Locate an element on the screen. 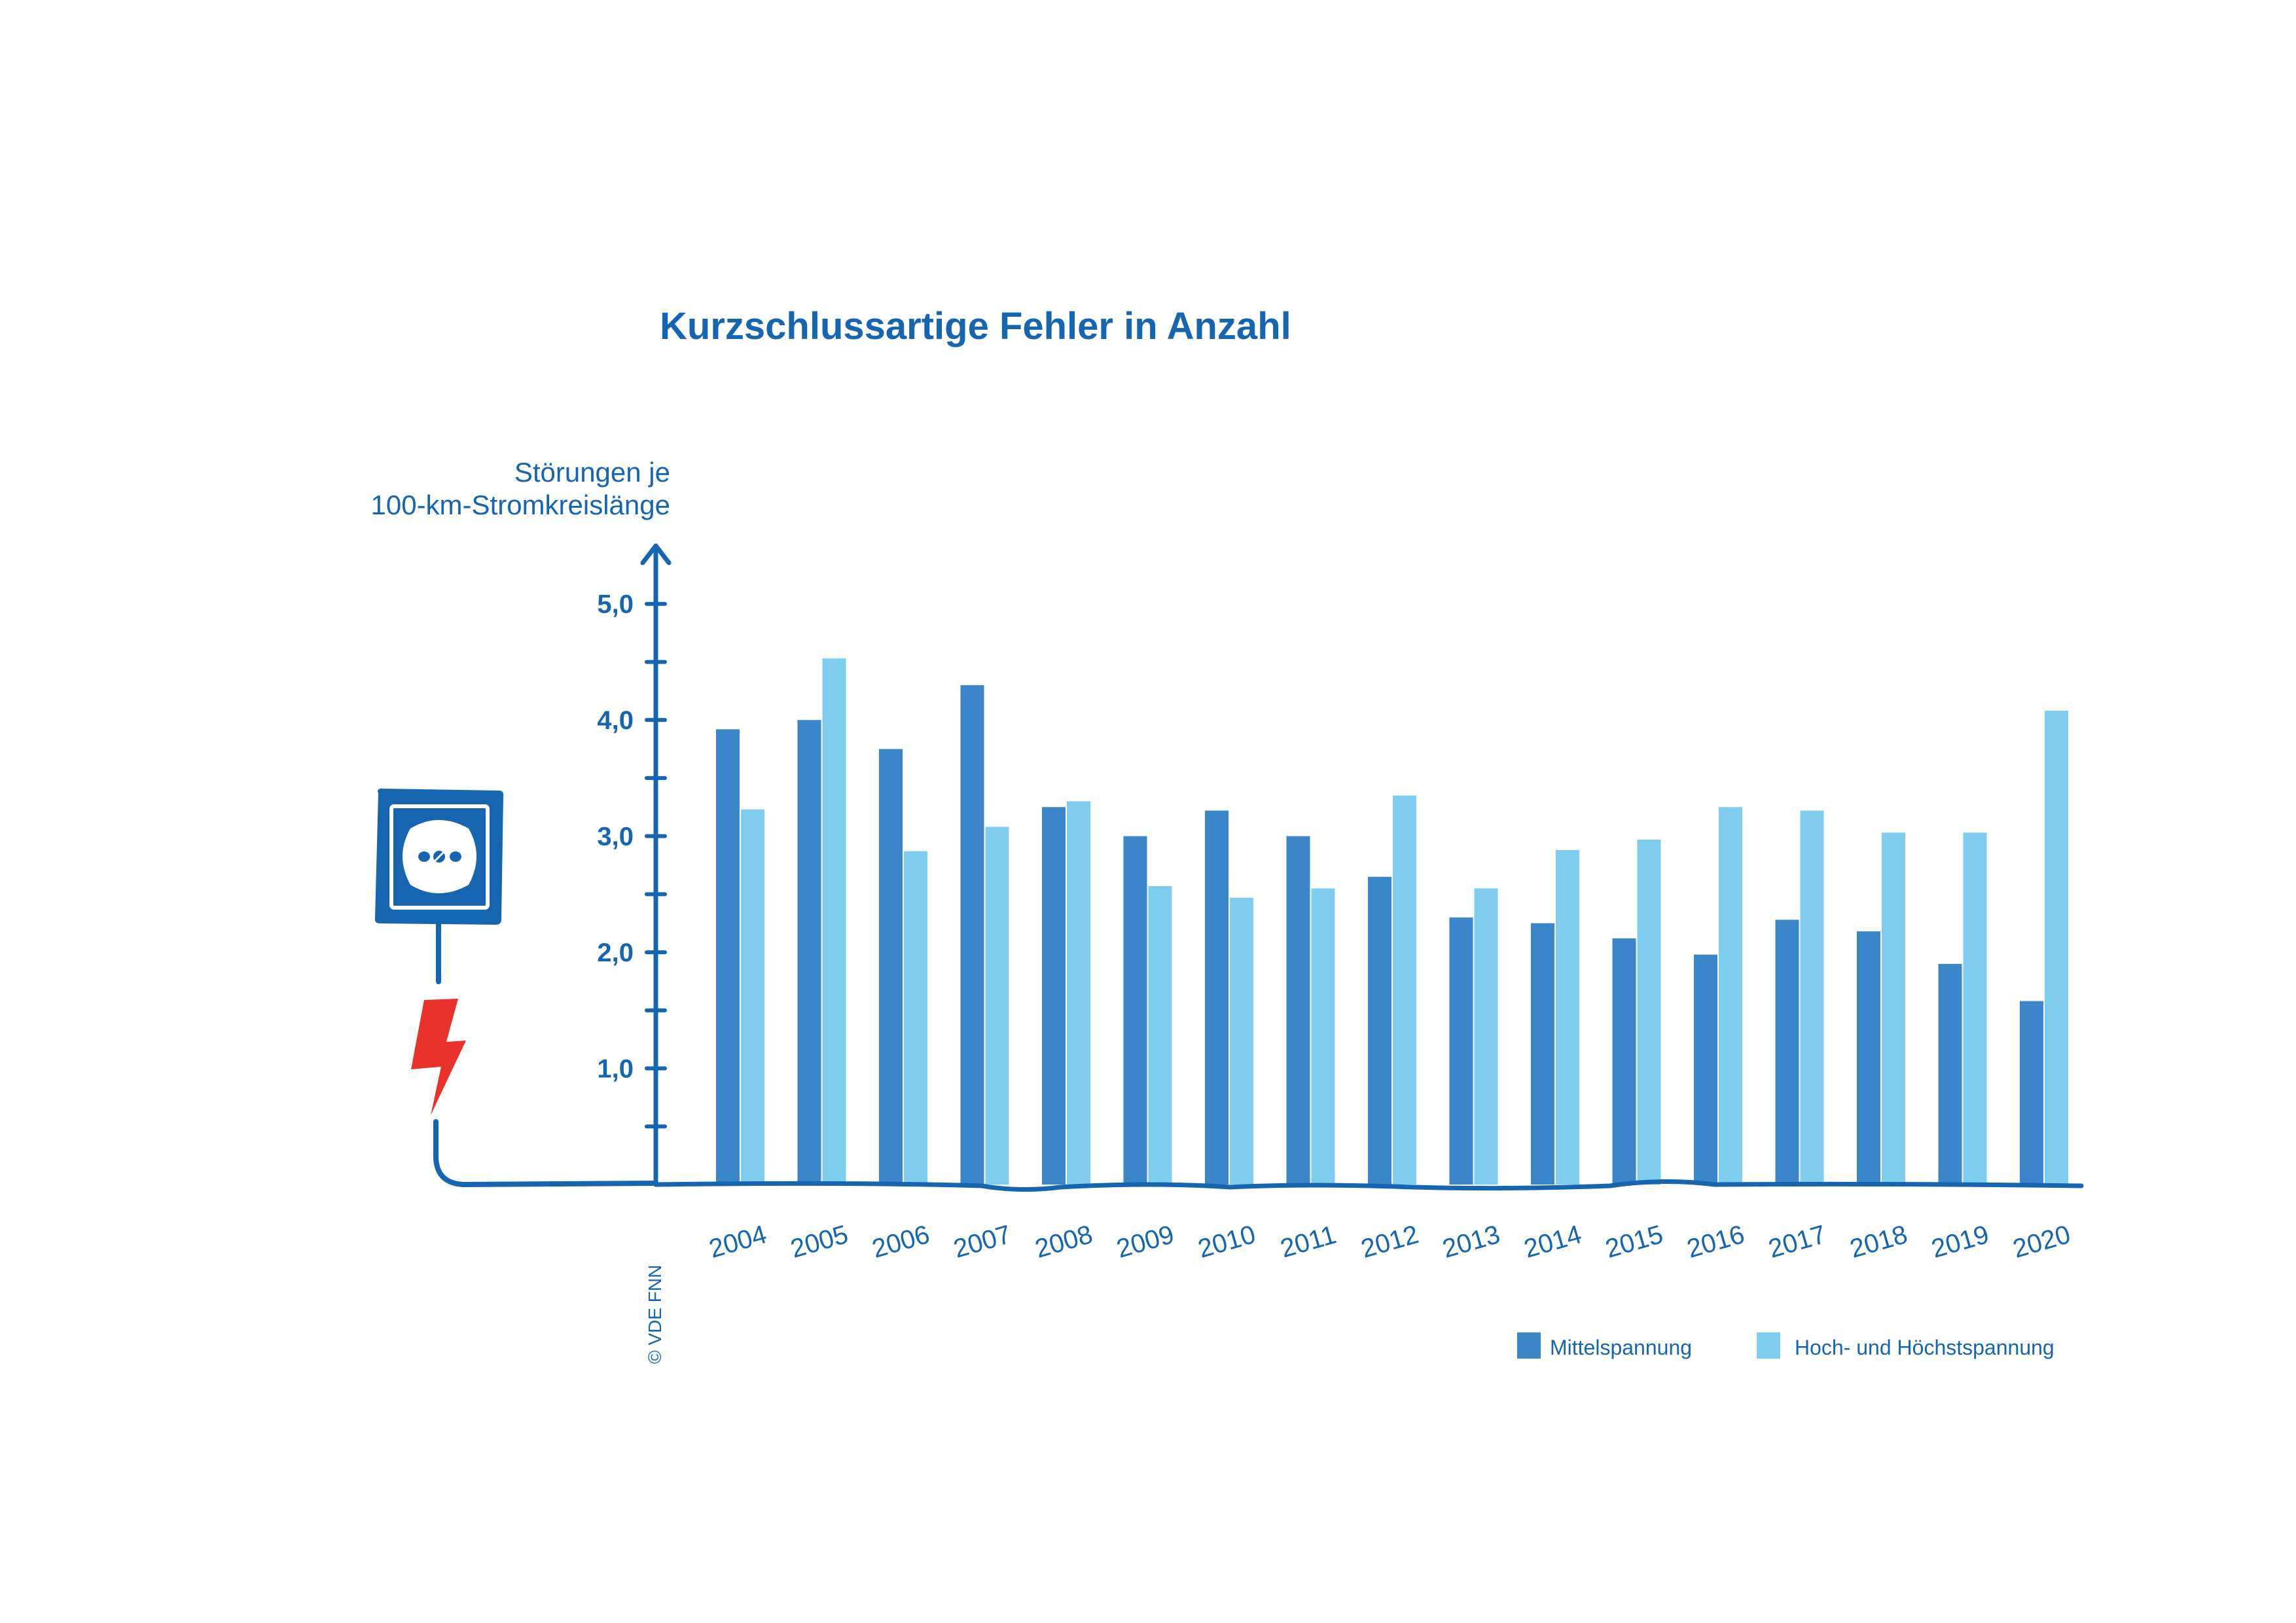  bar-mittelspannung-2004 is located at coordinates (728, 957).